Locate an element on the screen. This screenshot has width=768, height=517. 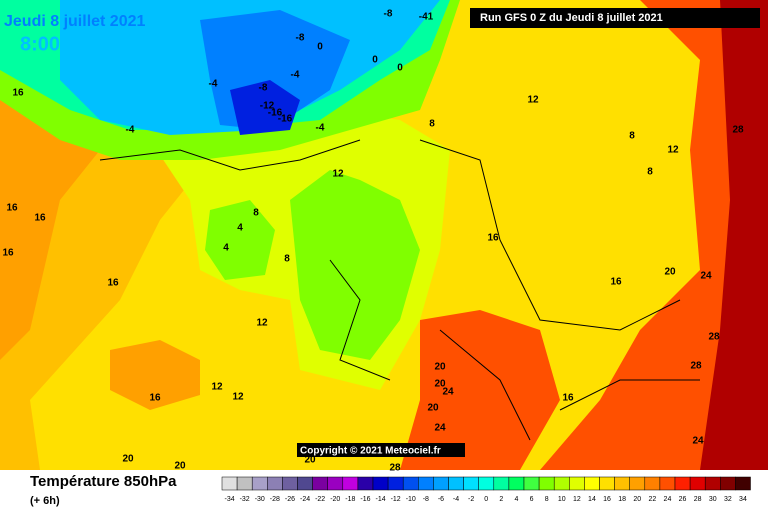
cold-core is located at coordinates (265, 107).